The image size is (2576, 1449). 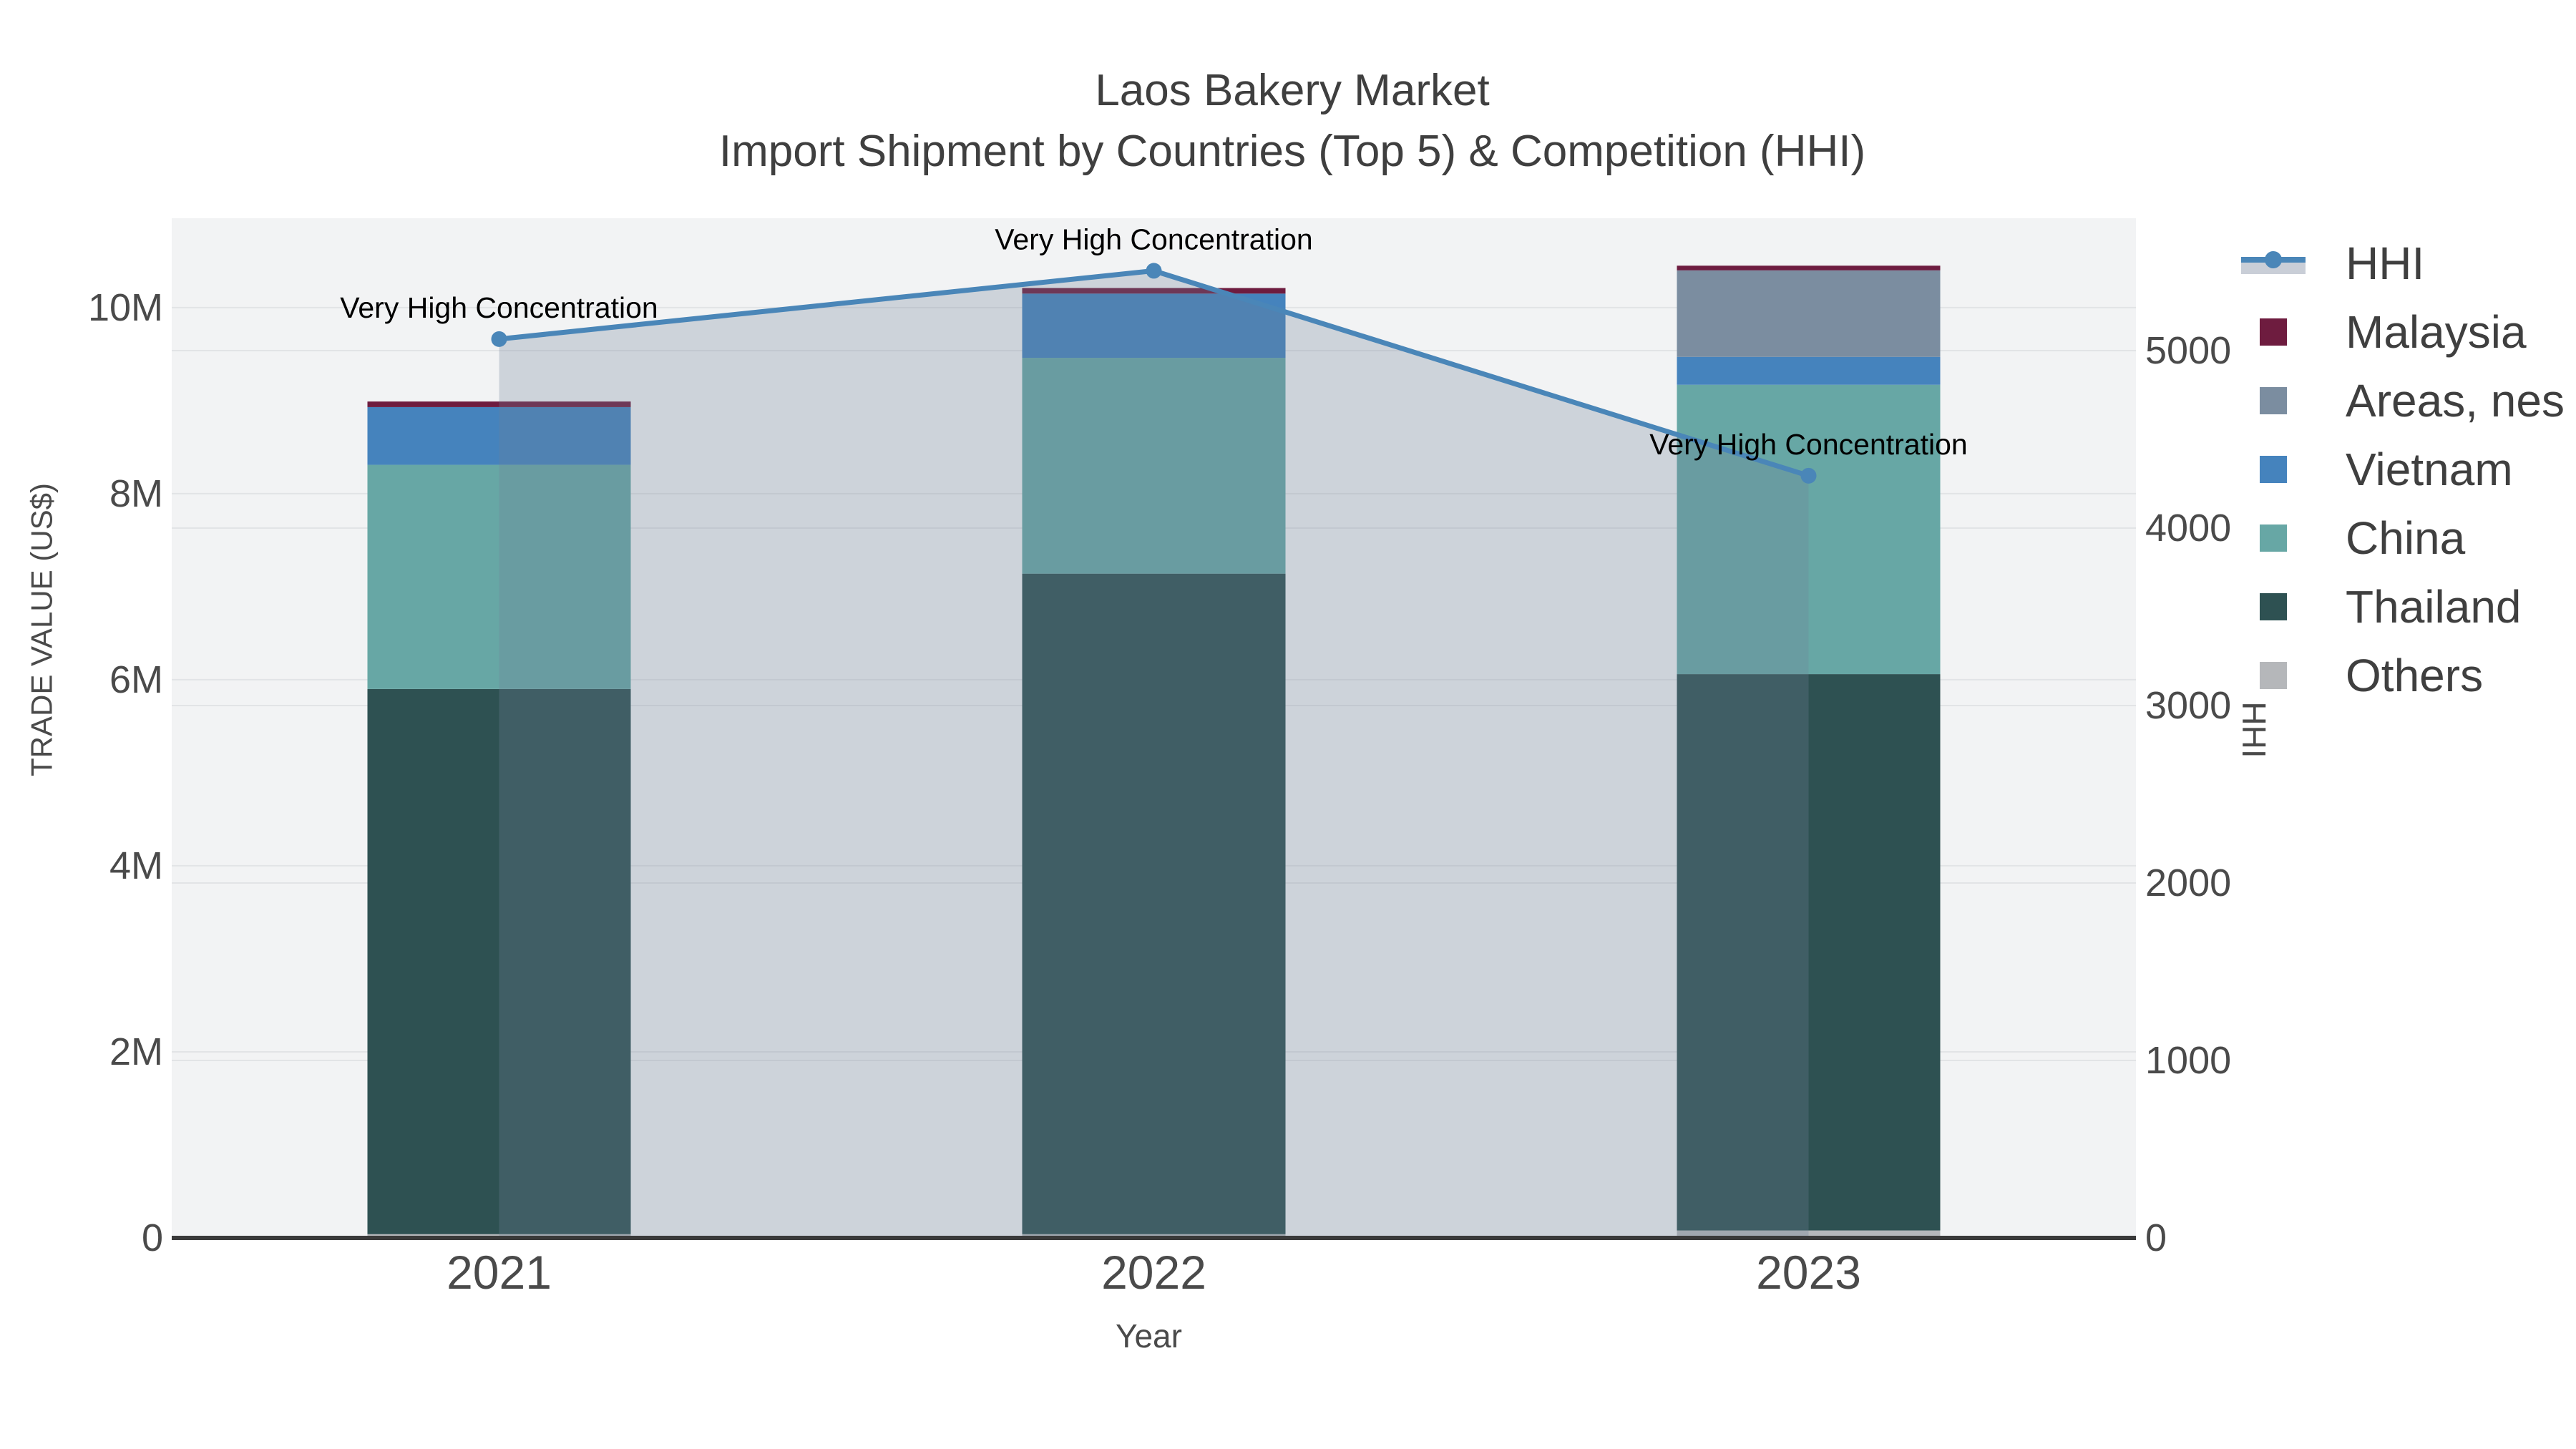 What do you see at coordinates (1154, 291) in the screenshot?
I see `bar-segment-malaysia-2022` at bounding box center [1154, 291].